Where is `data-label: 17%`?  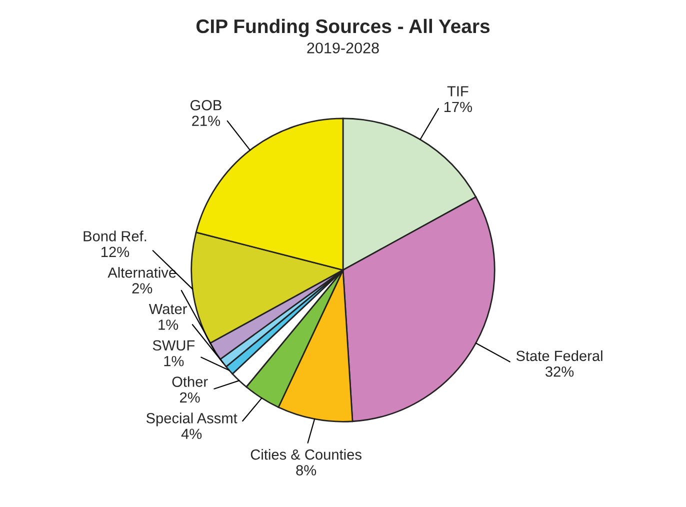
data-label: 17% is located at coordinates (458, 107).